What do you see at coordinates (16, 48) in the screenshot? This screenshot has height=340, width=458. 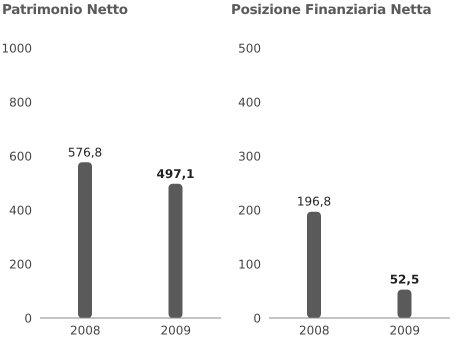 I see `y-tick-label: 1000` at bounding box center [16, 48].